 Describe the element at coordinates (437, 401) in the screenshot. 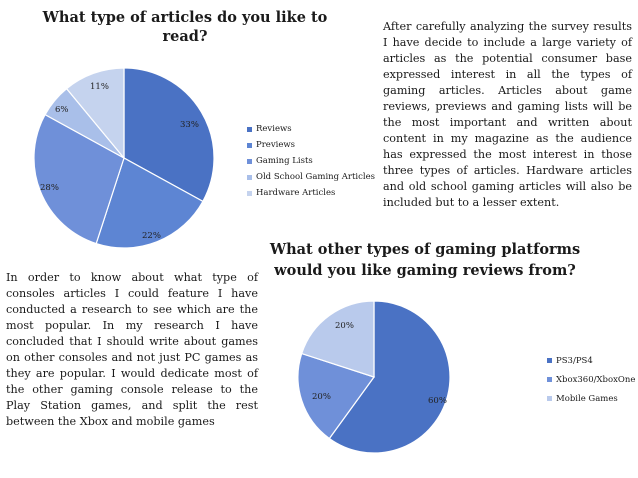

I see `pie-value-label: 60%` at that location.